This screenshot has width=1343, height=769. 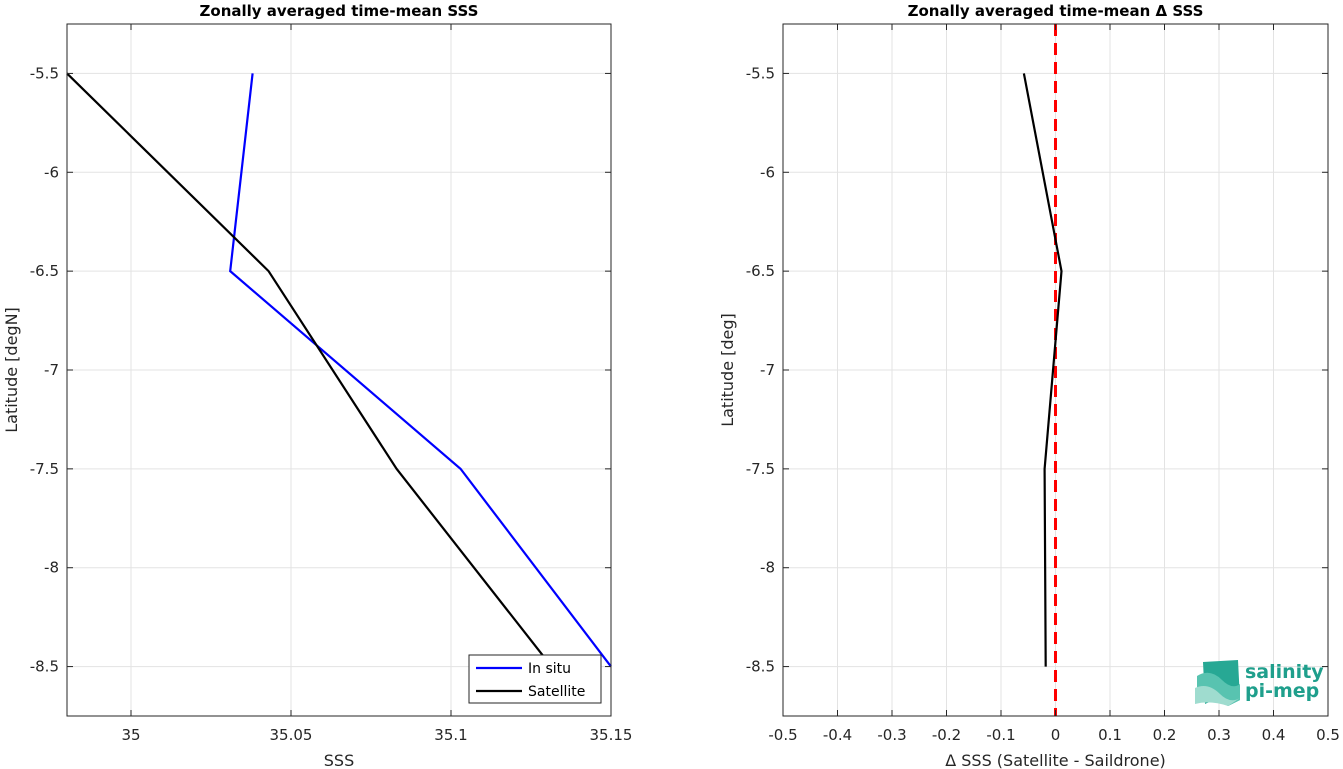 I want to click on x-tick-label: -0.1, so click(x=1000, y=735).